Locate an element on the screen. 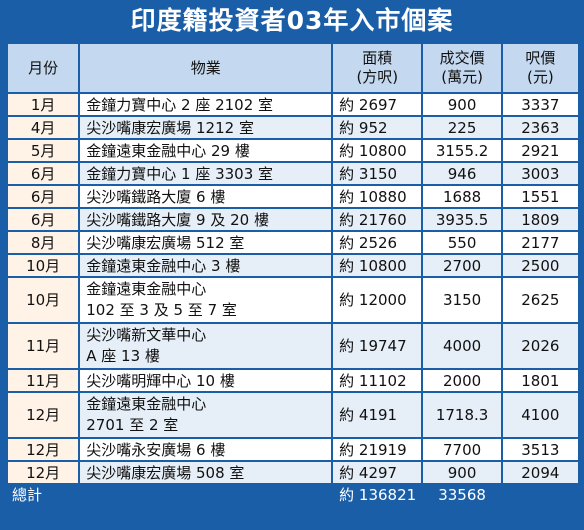  header-price-per-foot: 呎價 (元) is located at coordinates (540, 68).